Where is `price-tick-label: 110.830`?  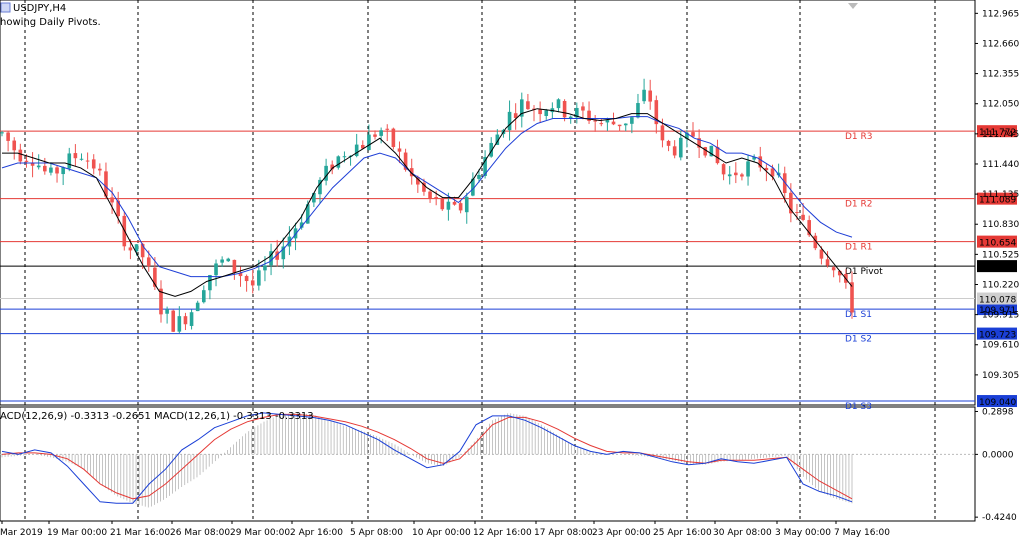 price-tick-label: 110.830 is located at coordinates (1000, 225).